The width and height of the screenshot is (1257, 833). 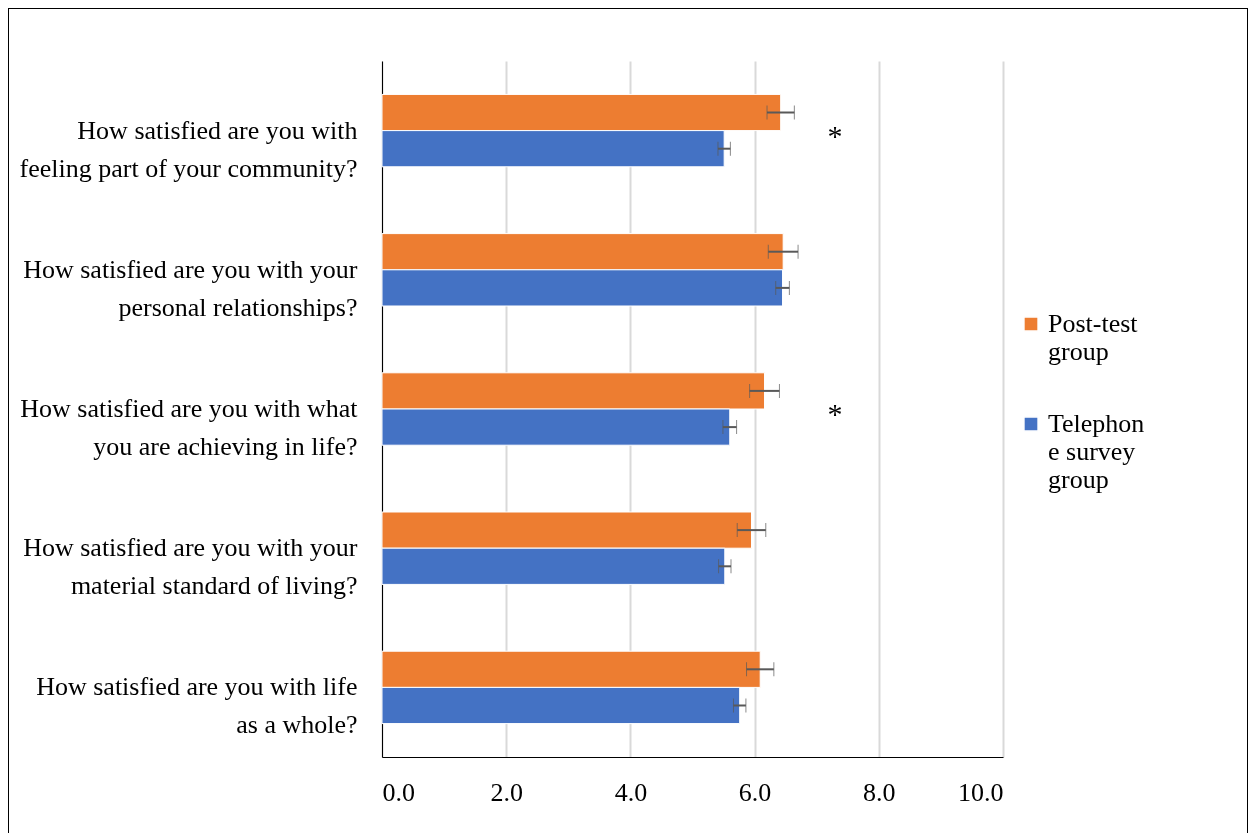 What do you see at coordinates (1096, 451) in the screenshot?
I see `legend-label: Telephone survey group` at bounding box center [1096, 451].